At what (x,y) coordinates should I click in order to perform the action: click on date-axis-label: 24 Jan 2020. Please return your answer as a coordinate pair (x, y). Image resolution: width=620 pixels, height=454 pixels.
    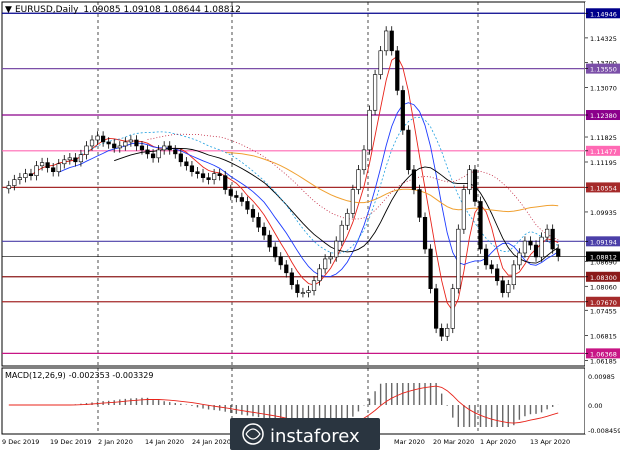
    Looking at the image, I should click on (211, 442).